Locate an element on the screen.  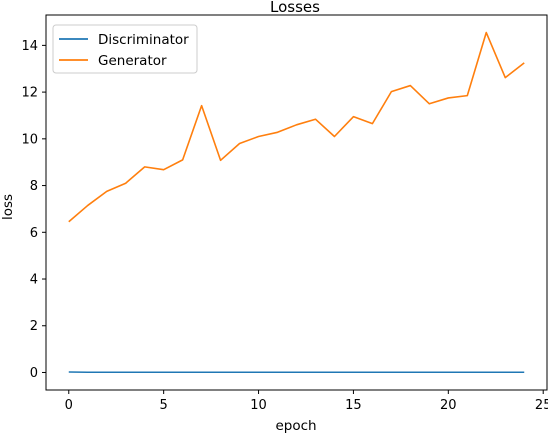
y-tick-label: 10 is located at coordinates (29, 139).